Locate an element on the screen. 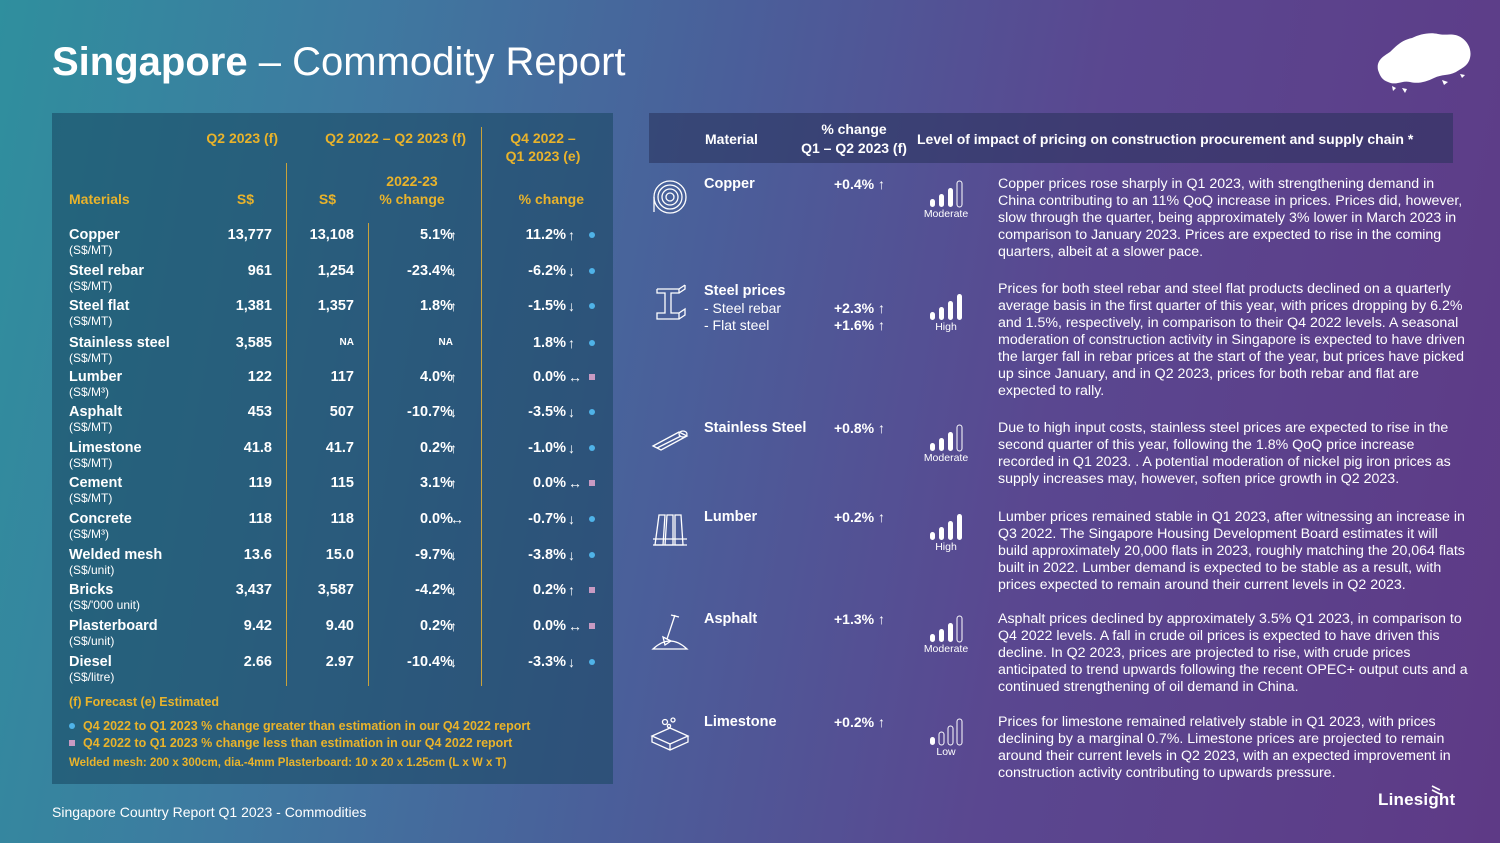 Image resolution: width=1500 pixels, height=843 pixels. table-row: Copper (S$/MT) 13,777 13,108 5.1% ↑ 11.2% ↑ is located at coordinates (332, 245).